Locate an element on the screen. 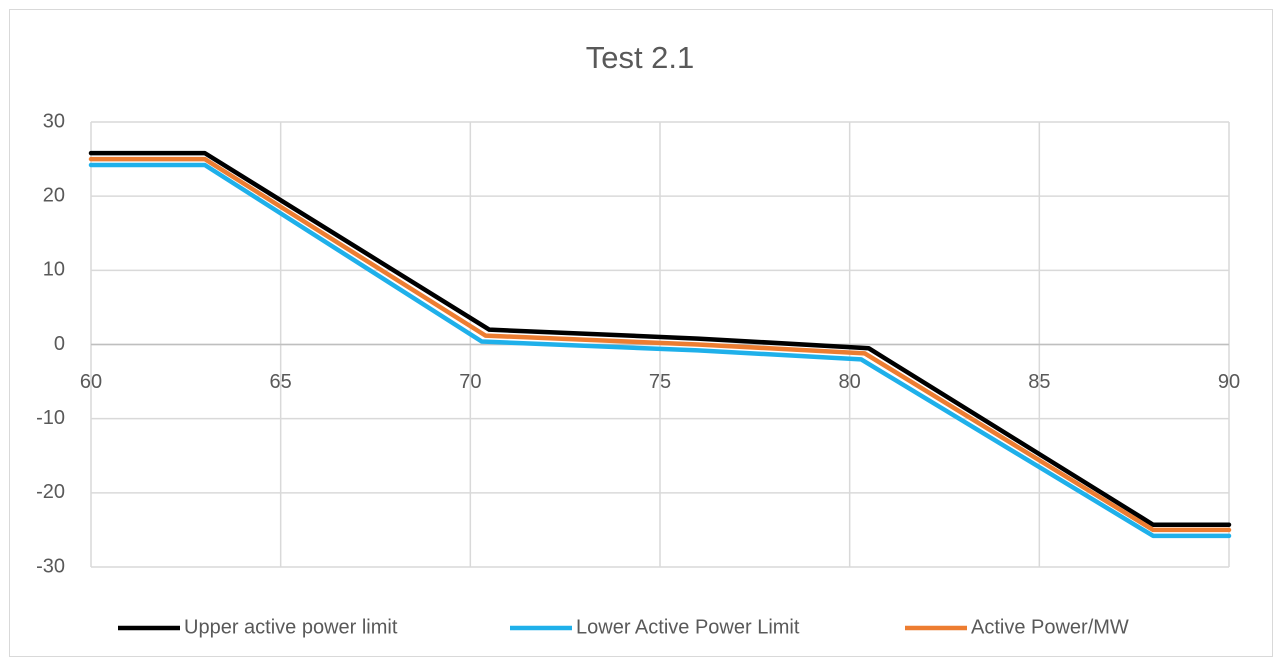 Image resolution: width=1283 pixels, height=666 pixels. x-tick-label: 80 is located at coordinates (850, 382).